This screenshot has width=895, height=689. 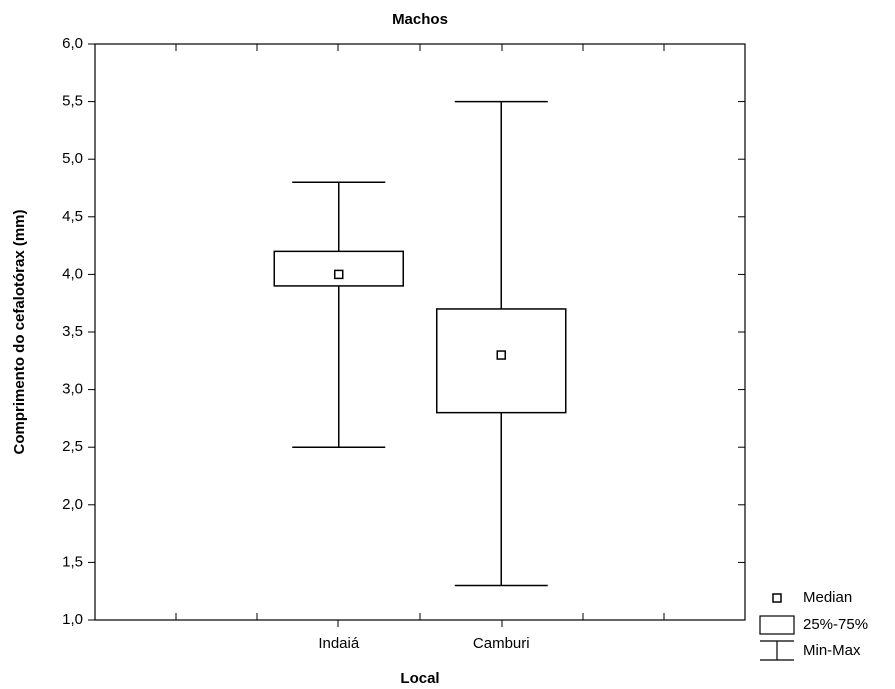 What do you see at coordinates (420, 19) in the screenshot?
I see `chart-title: Machos` at bounding box center [420, 19].